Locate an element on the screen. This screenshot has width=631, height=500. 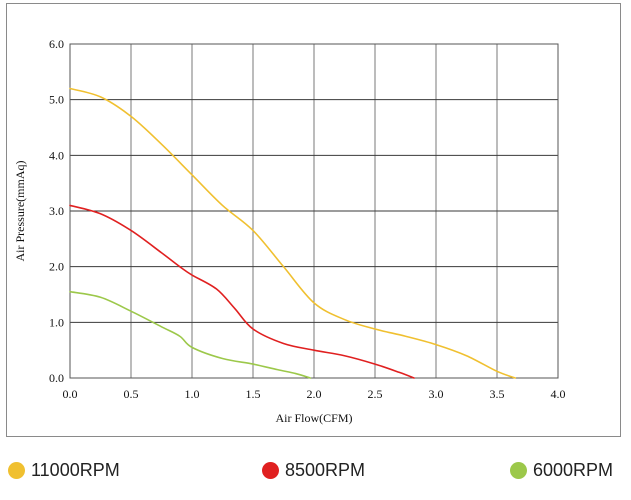
x-tick-label: 1.0 is located at coordinates (192, 394).